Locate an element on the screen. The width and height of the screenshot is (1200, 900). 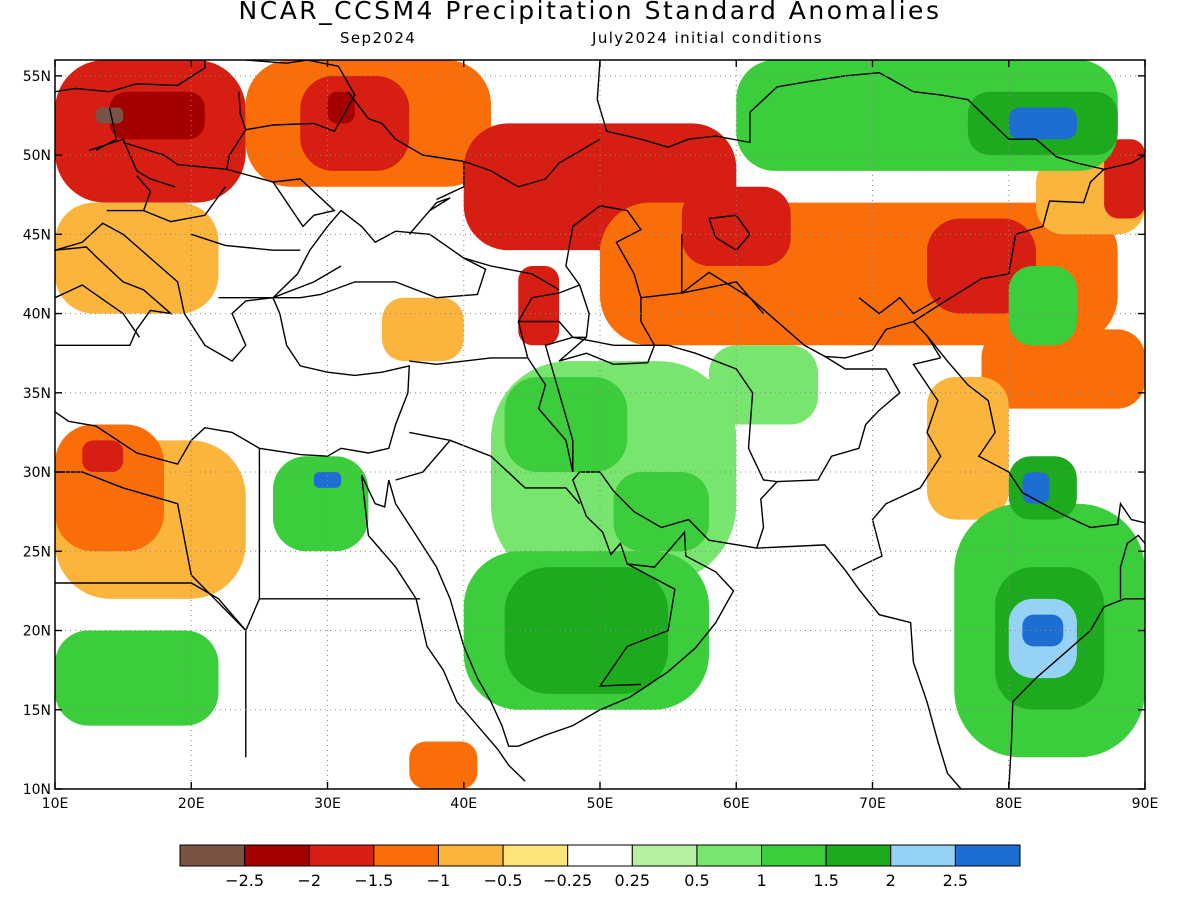
colorbar-label: 1.5 is located at coordinates (825, 880).